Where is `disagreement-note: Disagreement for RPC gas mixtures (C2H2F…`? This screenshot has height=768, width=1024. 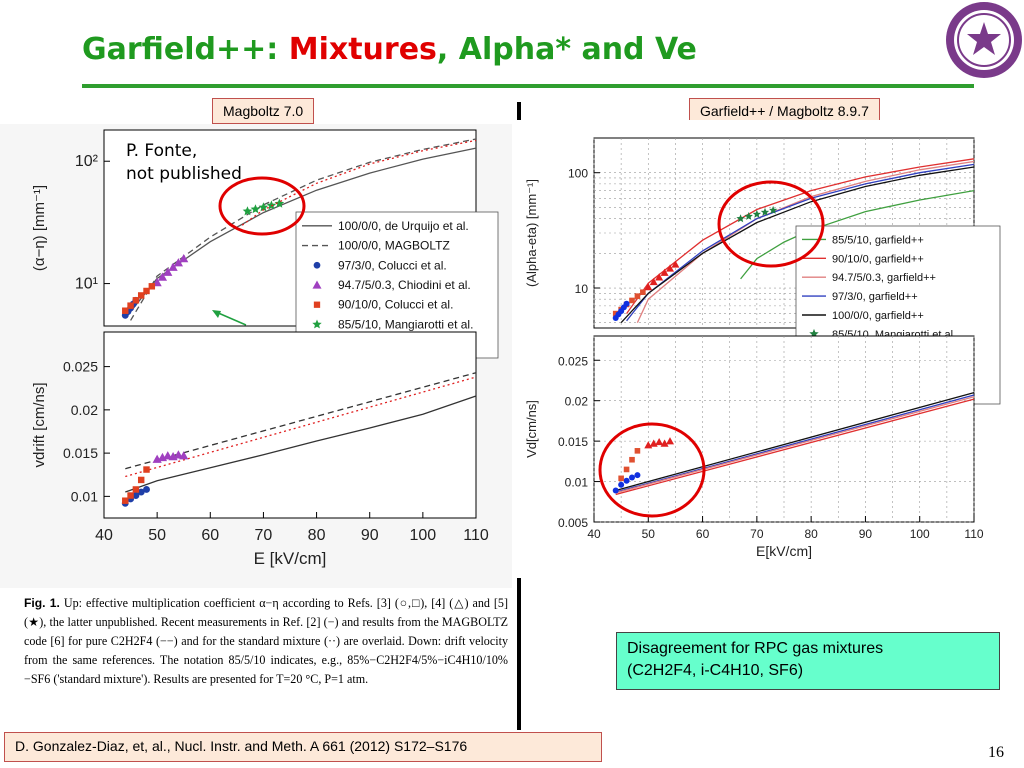 disagreement-note: Disagreement for RPC gas mixtures (C2H2F… is located at coordinates (808, 661).